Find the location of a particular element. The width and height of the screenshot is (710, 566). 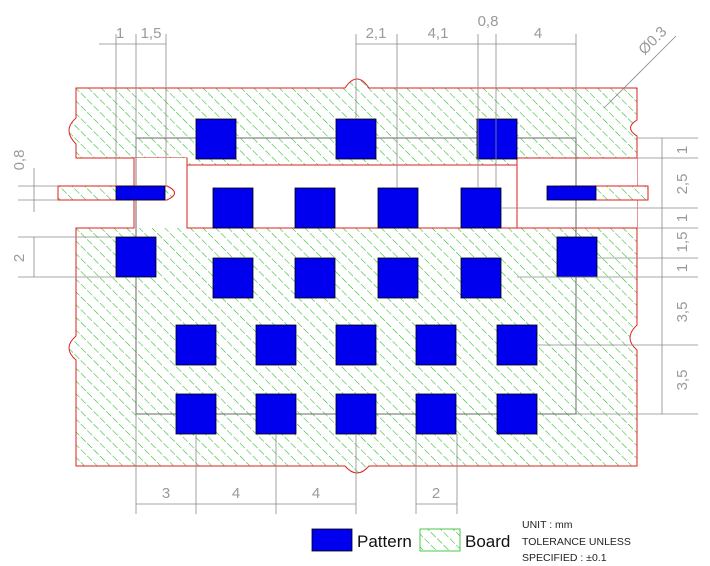

pad-tab-left is located at coordinates (140, 193).